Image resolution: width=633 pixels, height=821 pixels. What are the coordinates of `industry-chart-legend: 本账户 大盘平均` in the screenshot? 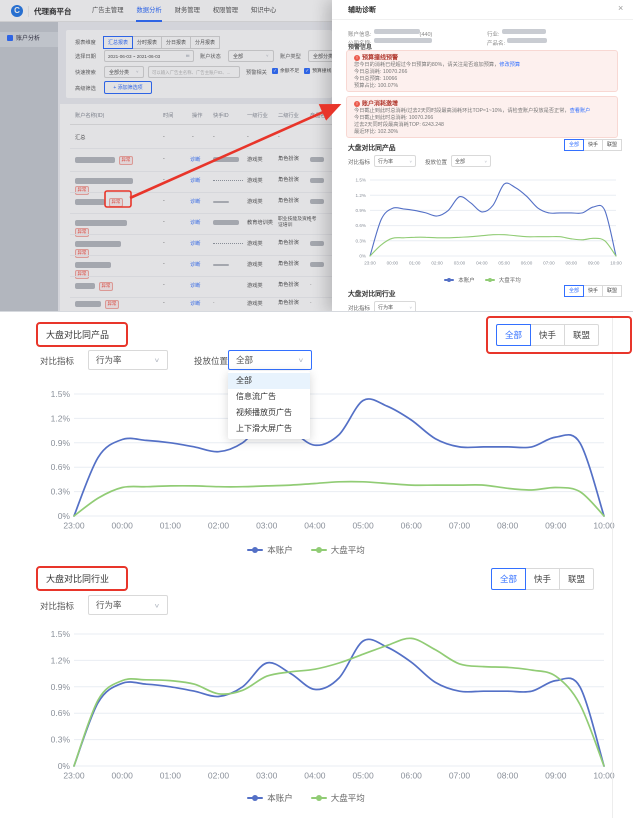 It's located at (306, 798).